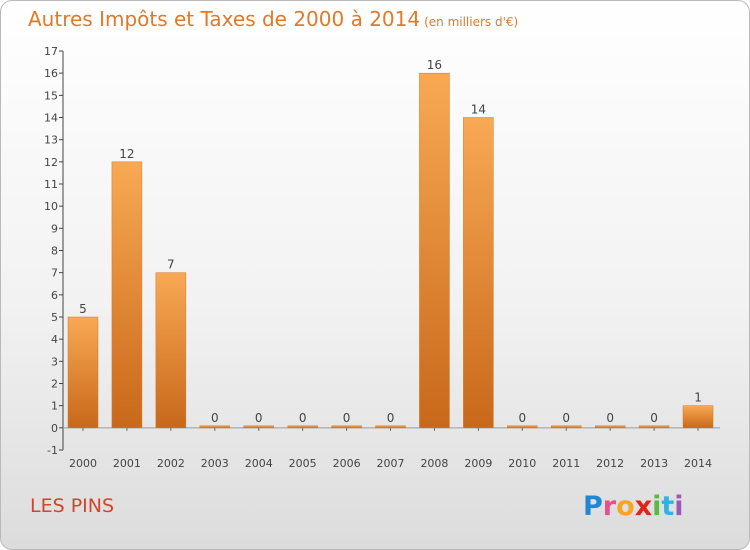 This screenshot has width=750, height=550. Describe the element at coordinates (625, 506) in the screenshot. I see `logo-letter: o` at that location.